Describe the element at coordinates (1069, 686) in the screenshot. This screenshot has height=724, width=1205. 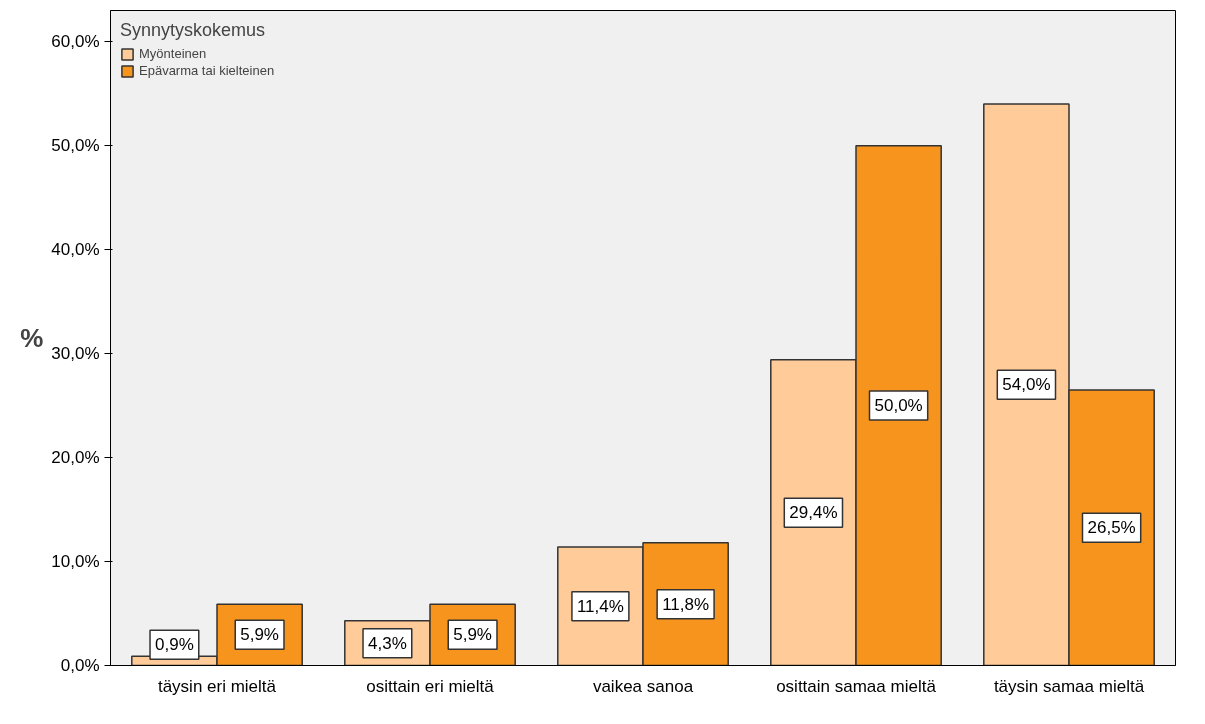
I see `x-tick-label: täysin samaa mieltä` at that location.